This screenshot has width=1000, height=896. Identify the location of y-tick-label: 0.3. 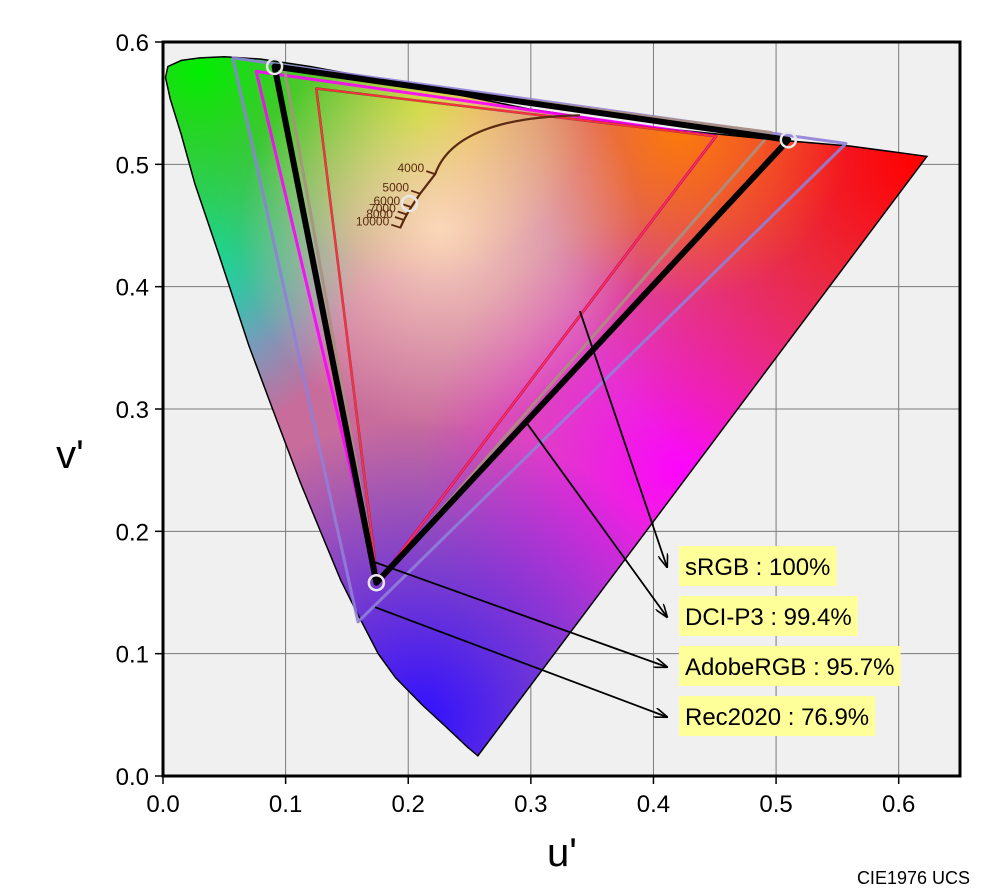
(132, 410).